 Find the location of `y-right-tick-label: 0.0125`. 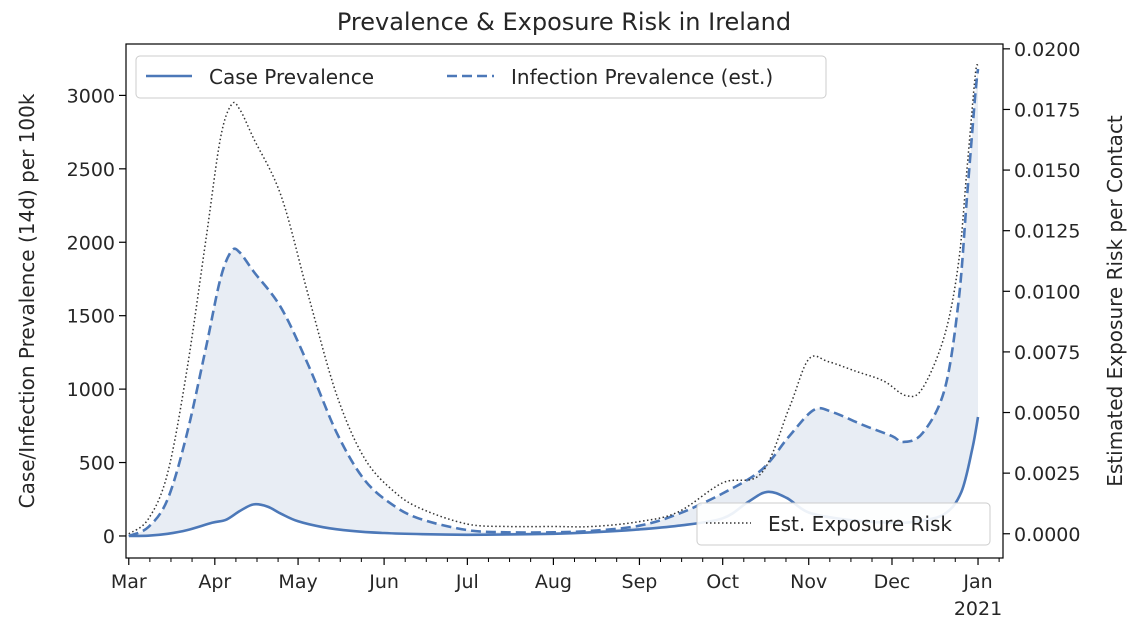

y-right-tick-label: 0.0125 is located at coordinates (1047, 232).